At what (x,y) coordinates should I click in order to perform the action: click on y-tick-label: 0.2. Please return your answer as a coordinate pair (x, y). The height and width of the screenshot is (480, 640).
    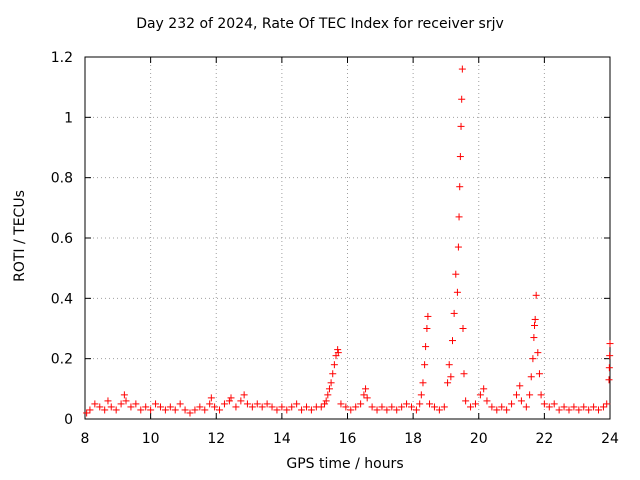
    Looking at the image, I should click on (62, 360).